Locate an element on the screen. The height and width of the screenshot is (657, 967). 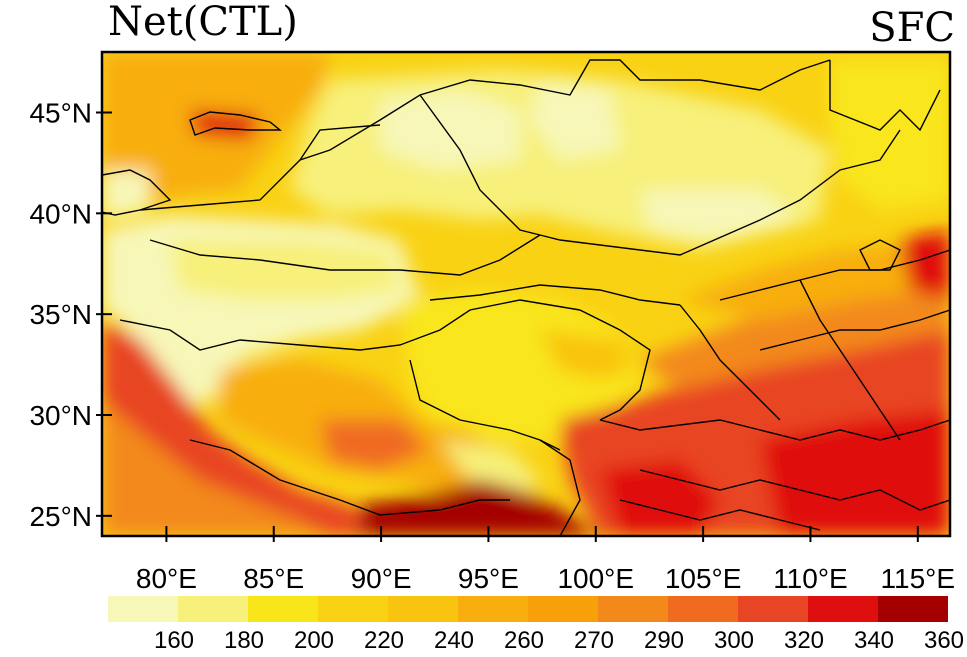
colorbar-label: 240 is located at coordinates (454, 640).